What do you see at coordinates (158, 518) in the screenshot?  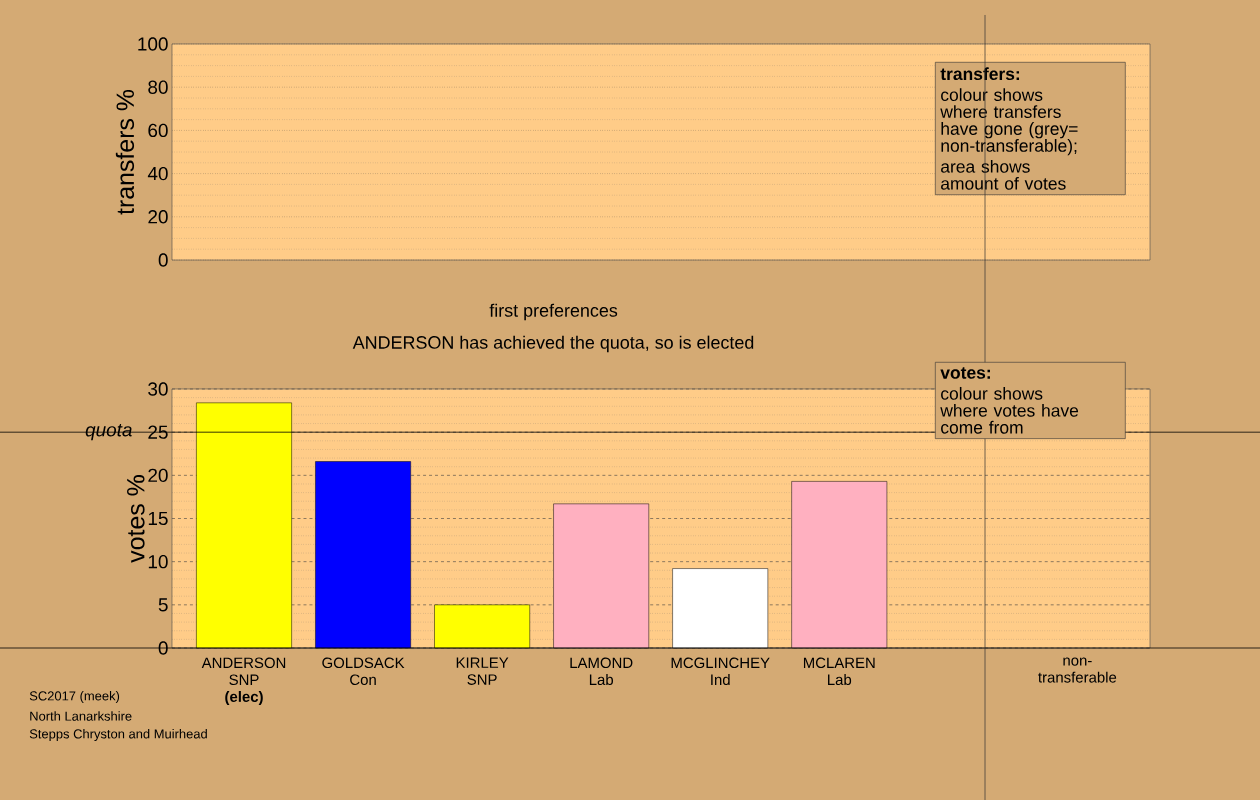 I see `y-tick-label: 15` at bounding box center [158, 518].